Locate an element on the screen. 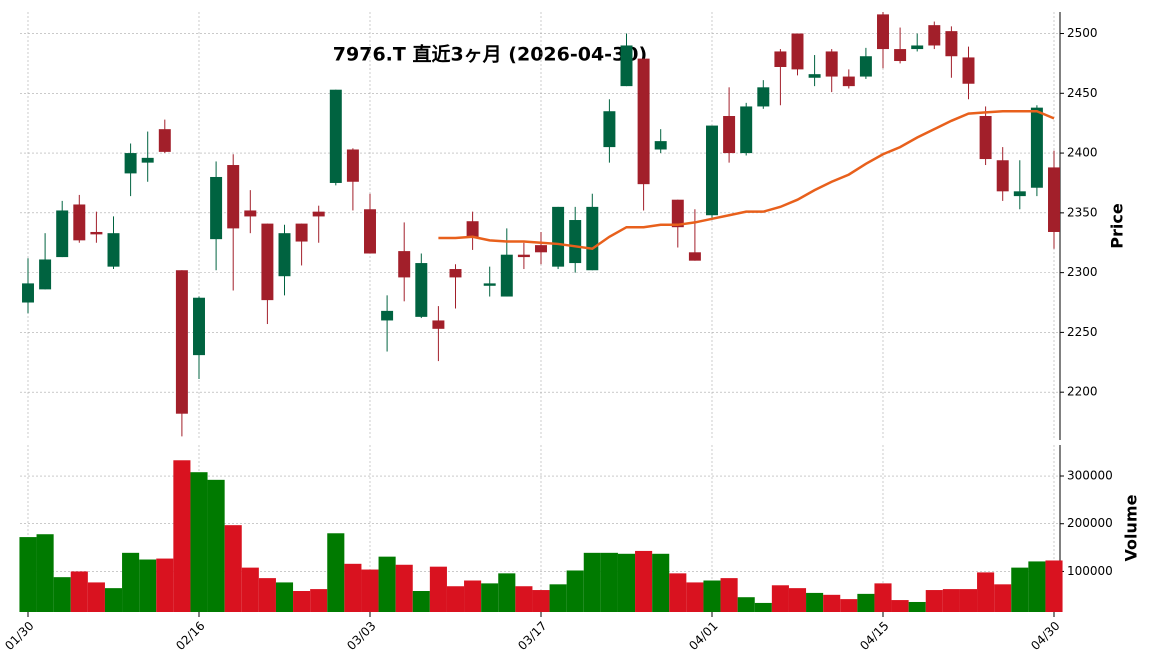 The height and width of the screenshot is (670, 1152). y-tick-label: 2500 is located at coordinates (1082, 33).